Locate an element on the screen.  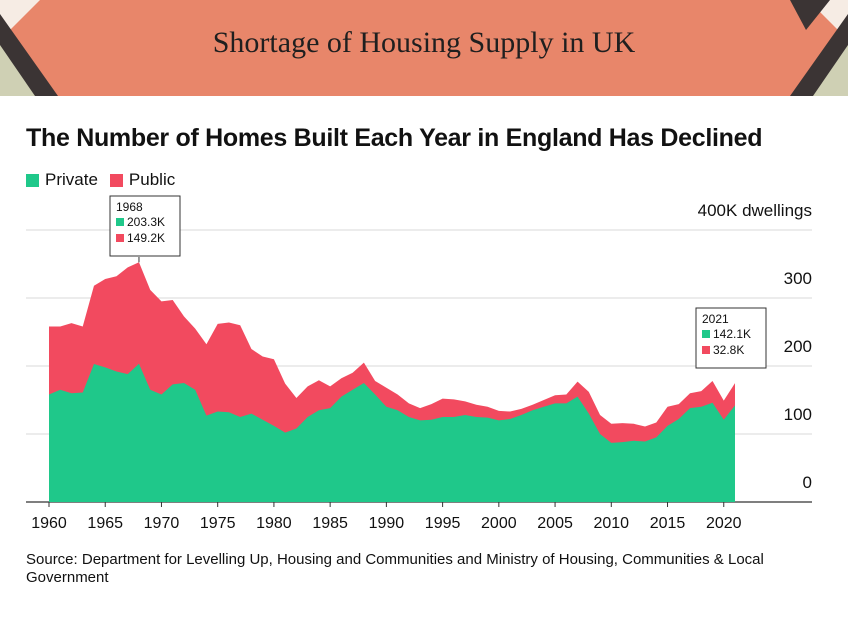
x-tick-label: 1995 is located at coordinates (443, 523).